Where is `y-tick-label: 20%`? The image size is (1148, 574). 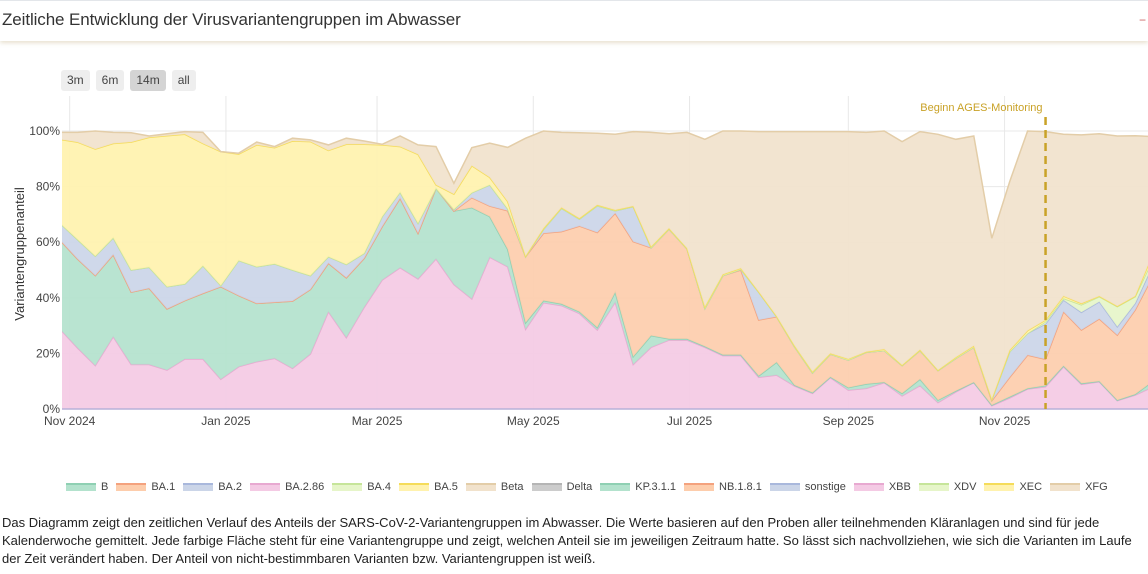 y-tick-label: 20% is located at coordinates (48, 353).